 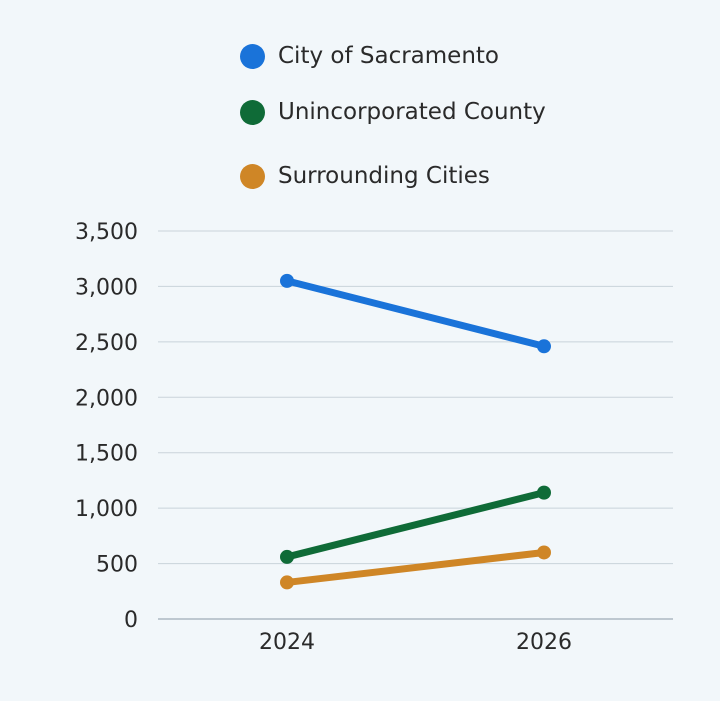 What do you see at coordinates (412, 112) in the screenshot?
I see `legend-label: Unincorporated County` at bounding box center [412, 112].